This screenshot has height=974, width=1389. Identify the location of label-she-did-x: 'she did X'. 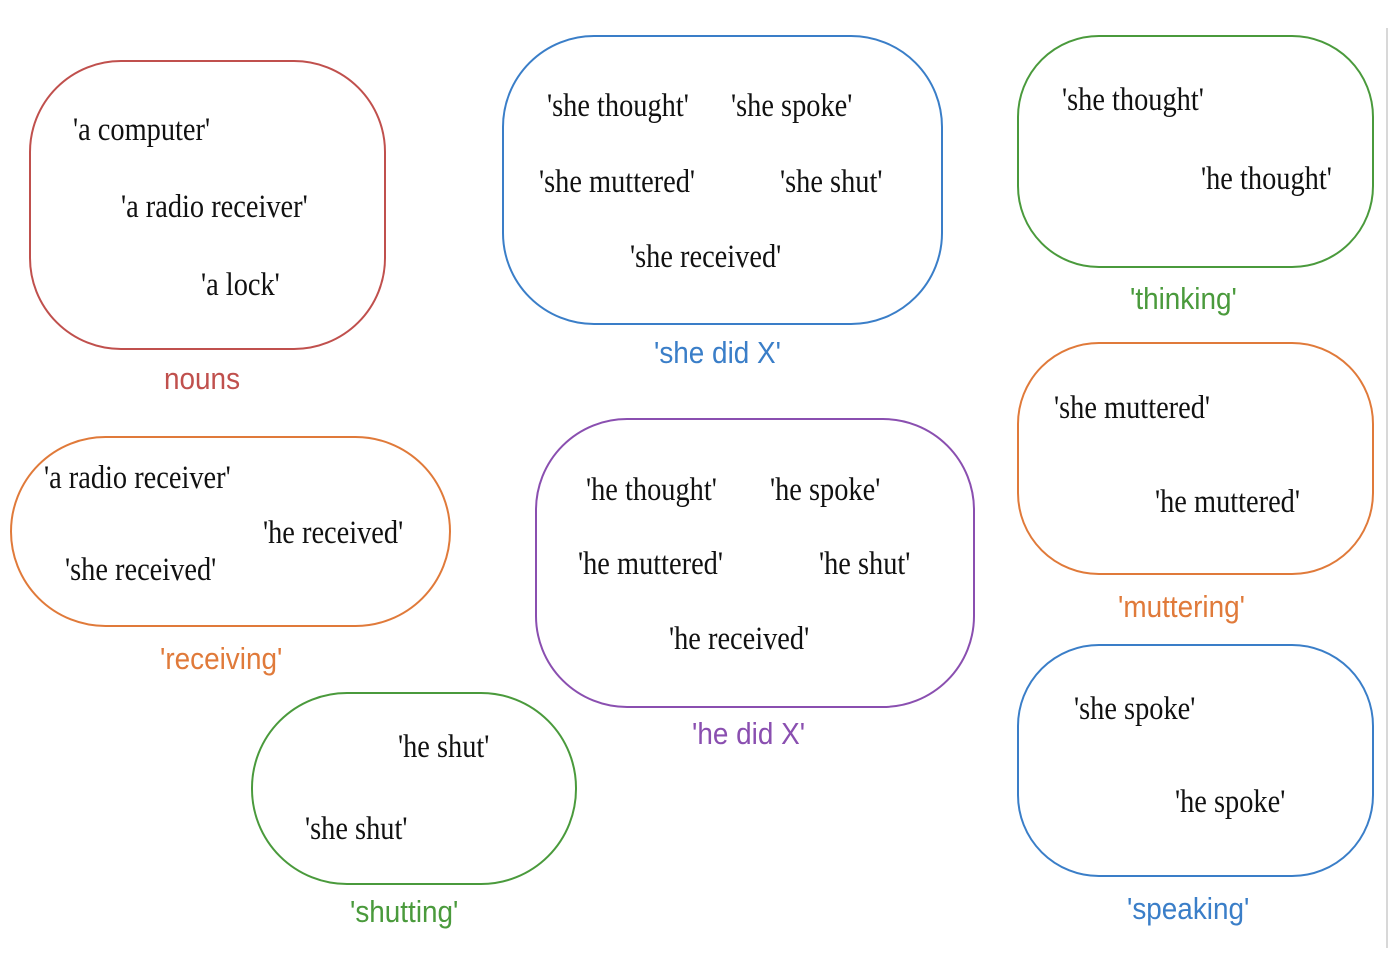
(717, 352).